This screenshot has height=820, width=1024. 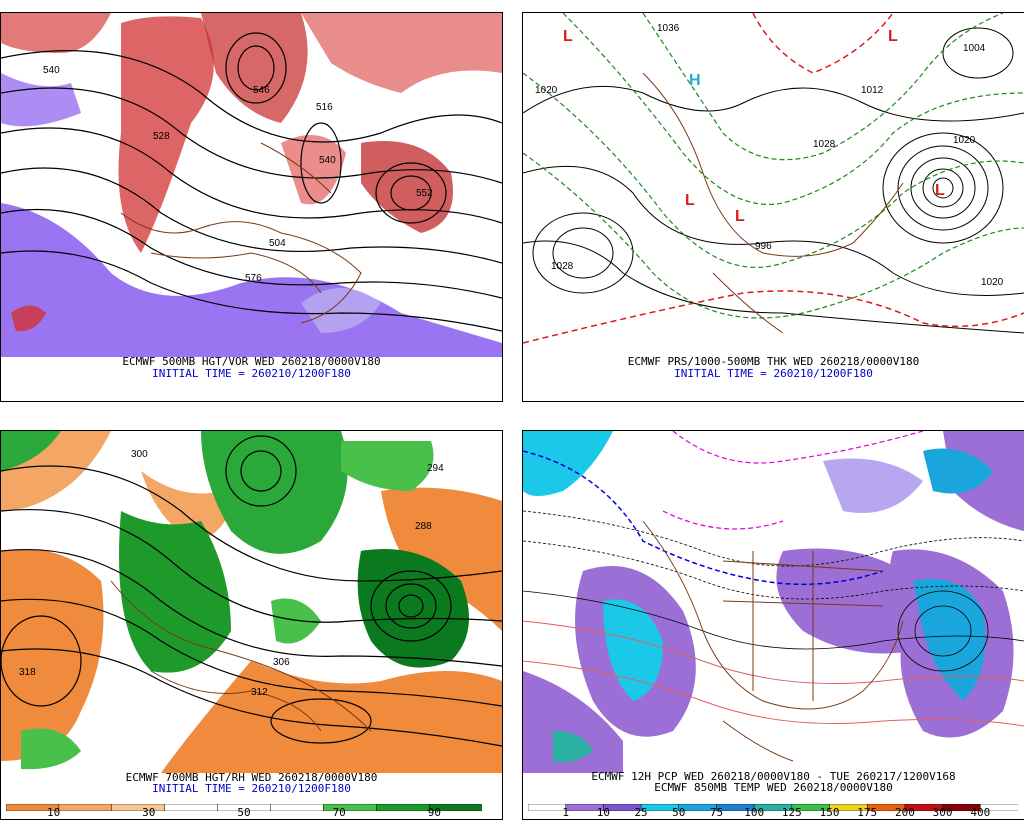 What do you see at coordinates (423, 526) in the screenshot?
I see `contour-label: 288` at bounding box center [423, 526].